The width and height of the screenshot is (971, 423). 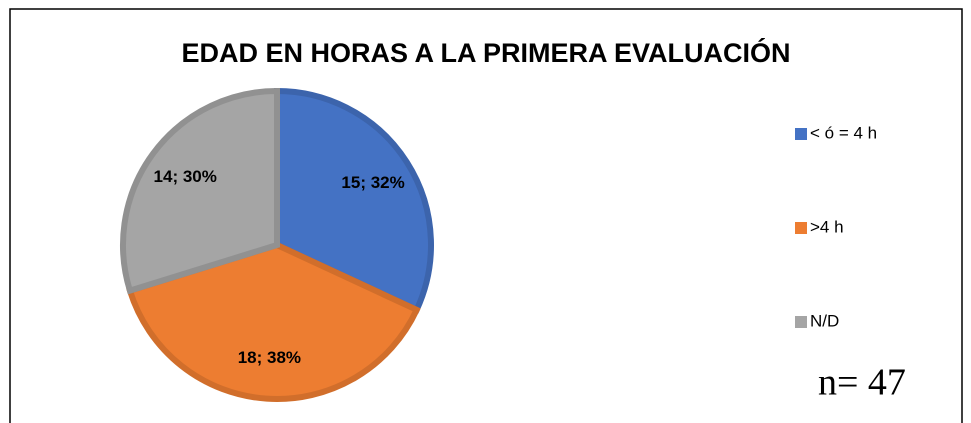 What do you see at coordinates (862, 383) in the screenshot?
I see `annotation: n= 47` at bounding box center [862, 383].